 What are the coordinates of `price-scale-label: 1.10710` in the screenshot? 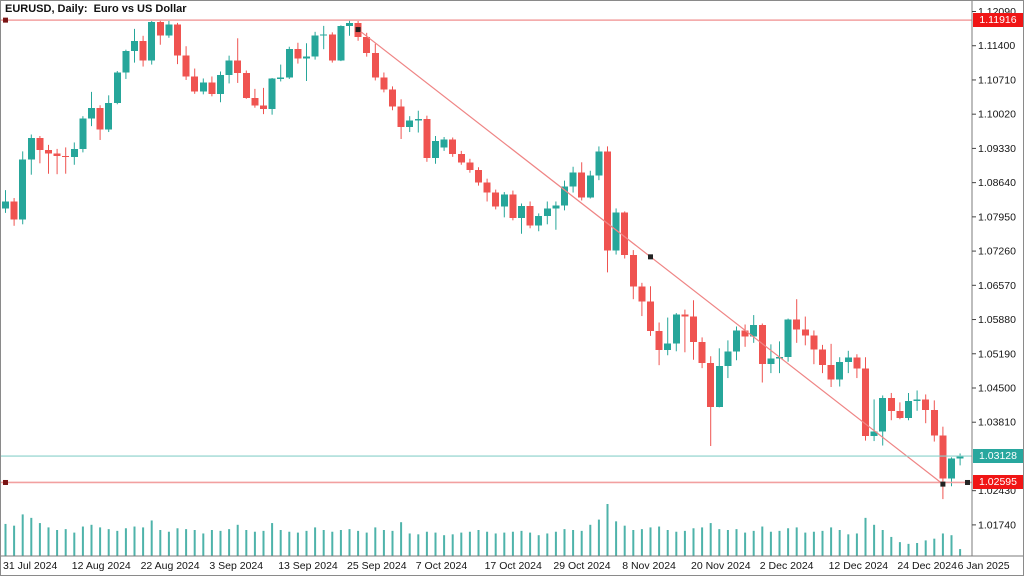 It's located at (997, 80).